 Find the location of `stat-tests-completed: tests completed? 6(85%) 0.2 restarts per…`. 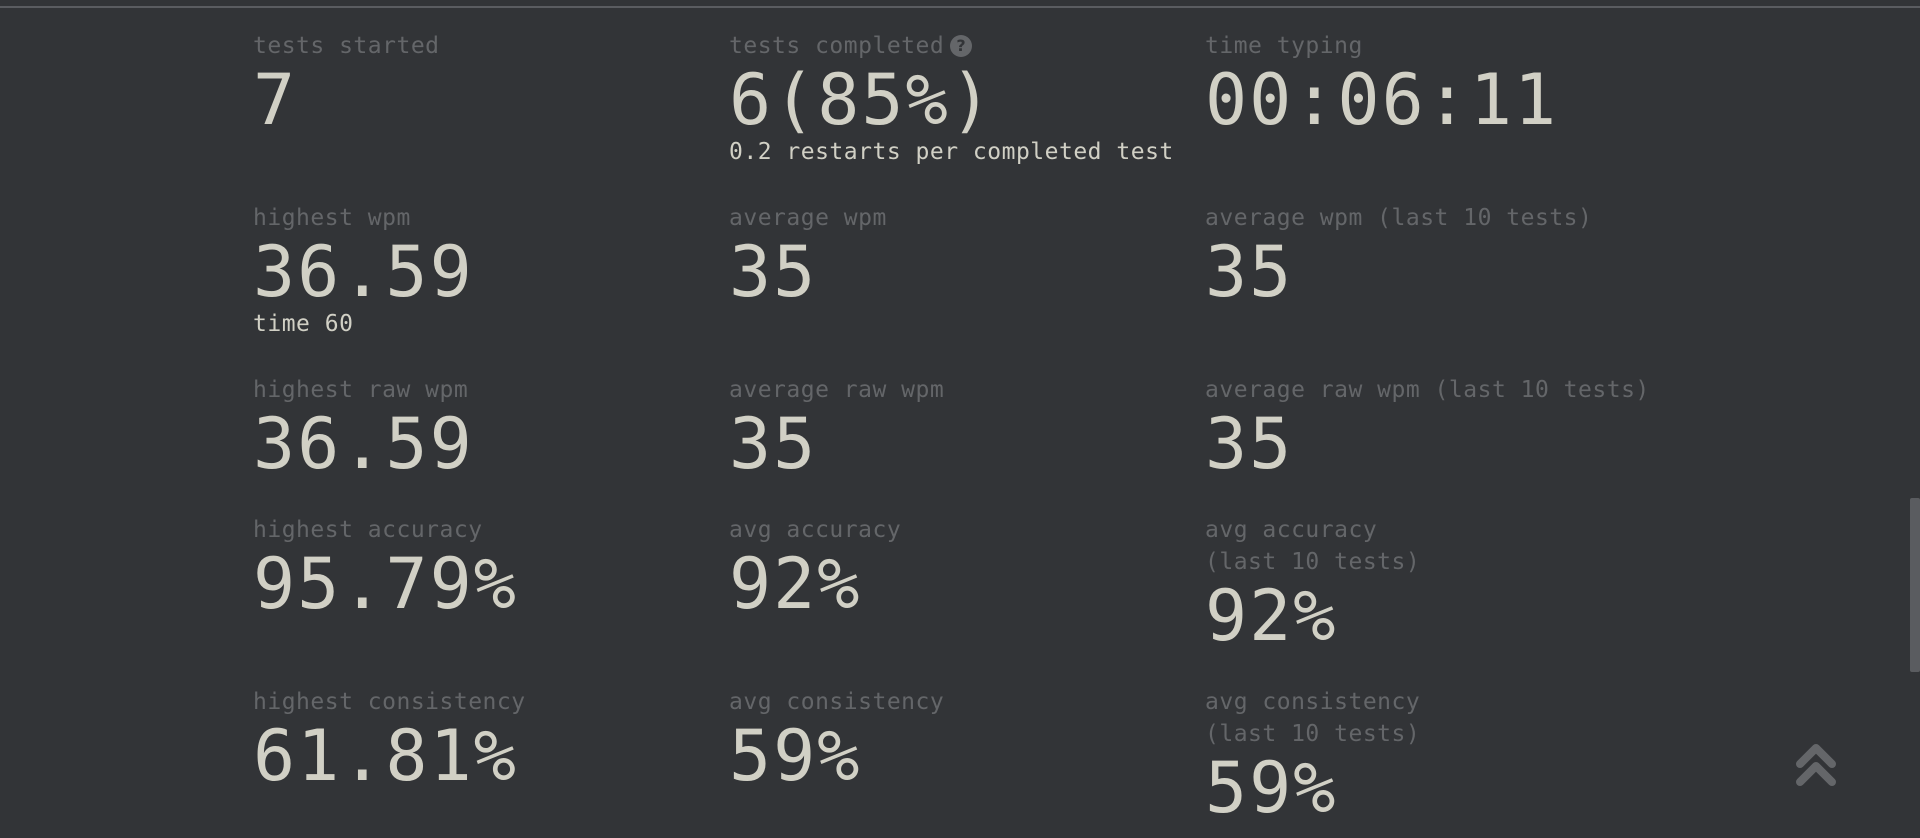

stat-tests-completed: tests completed? 6(85%) 0.2 restarts per… is located at coordinates (951, 98).